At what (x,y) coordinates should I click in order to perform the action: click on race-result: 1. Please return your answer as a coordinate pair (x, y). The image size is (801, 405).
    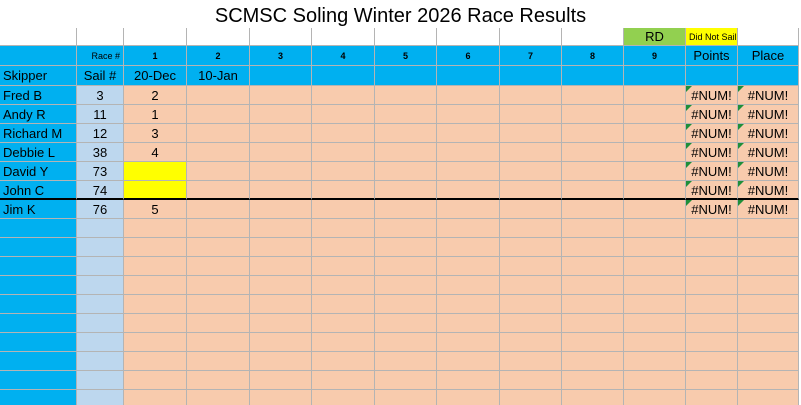
    Looking at the image, I should click on (155, 114).